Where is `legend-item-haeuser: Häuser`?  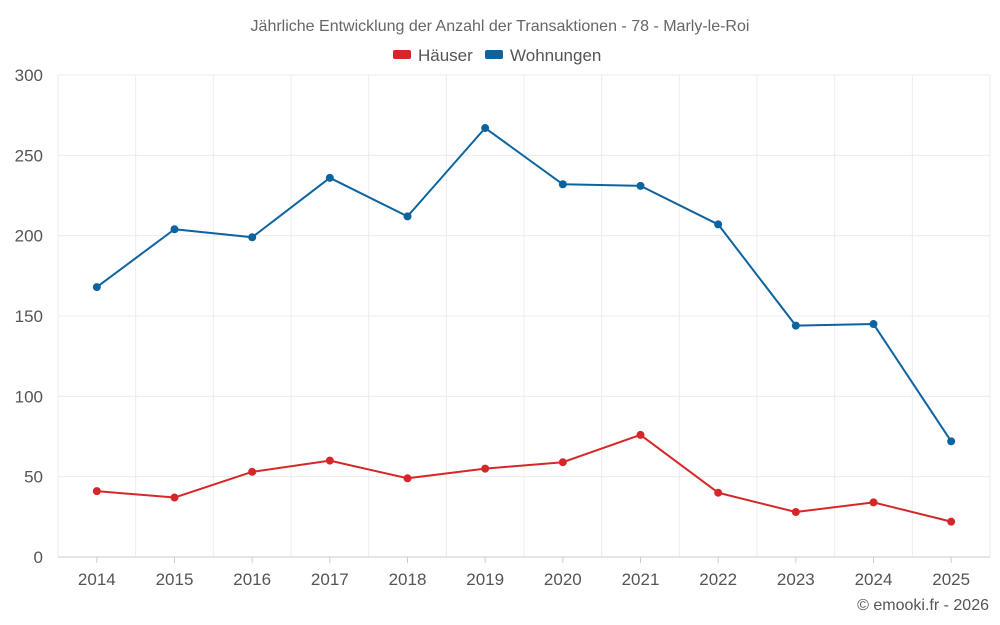 legend-item-haeuser: Häuser is located at coordinates (433, 55).